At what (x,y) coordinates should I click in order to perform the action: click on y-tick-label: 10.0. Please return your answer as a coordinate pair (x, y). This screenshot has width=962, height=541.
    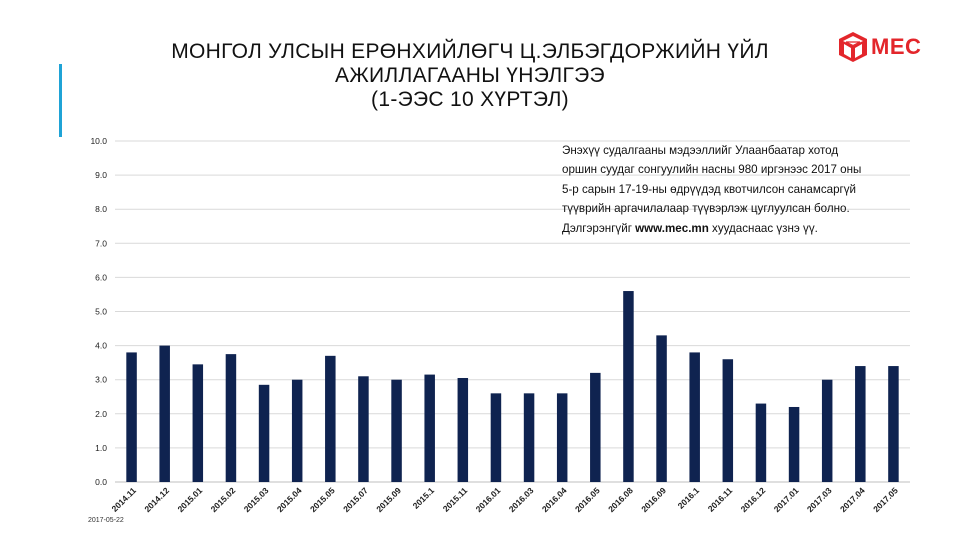
    Looking at the image, I should click on (98, 141).